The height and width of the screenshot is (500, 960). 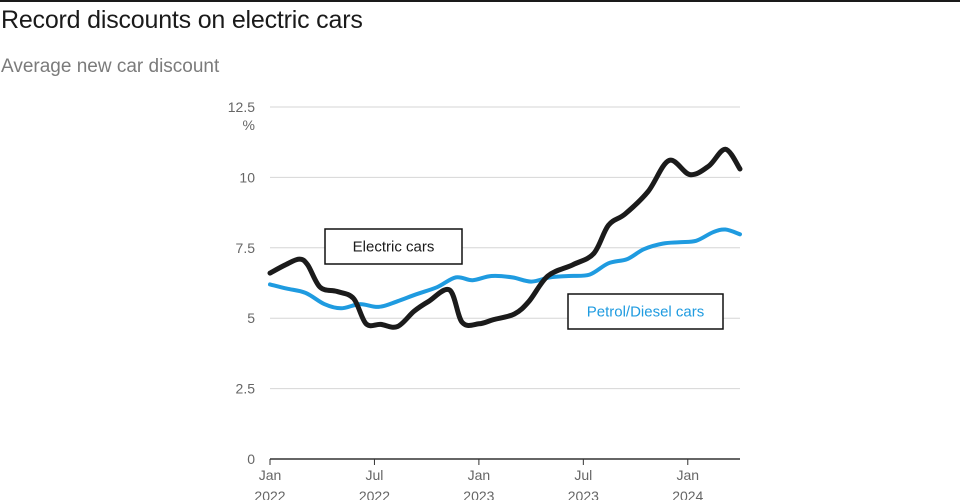 What do you see at coordinates (182, 20) in the screenshot?
I see `chart-title: Record discounts on electric cars` at bounding box center [182, 20].